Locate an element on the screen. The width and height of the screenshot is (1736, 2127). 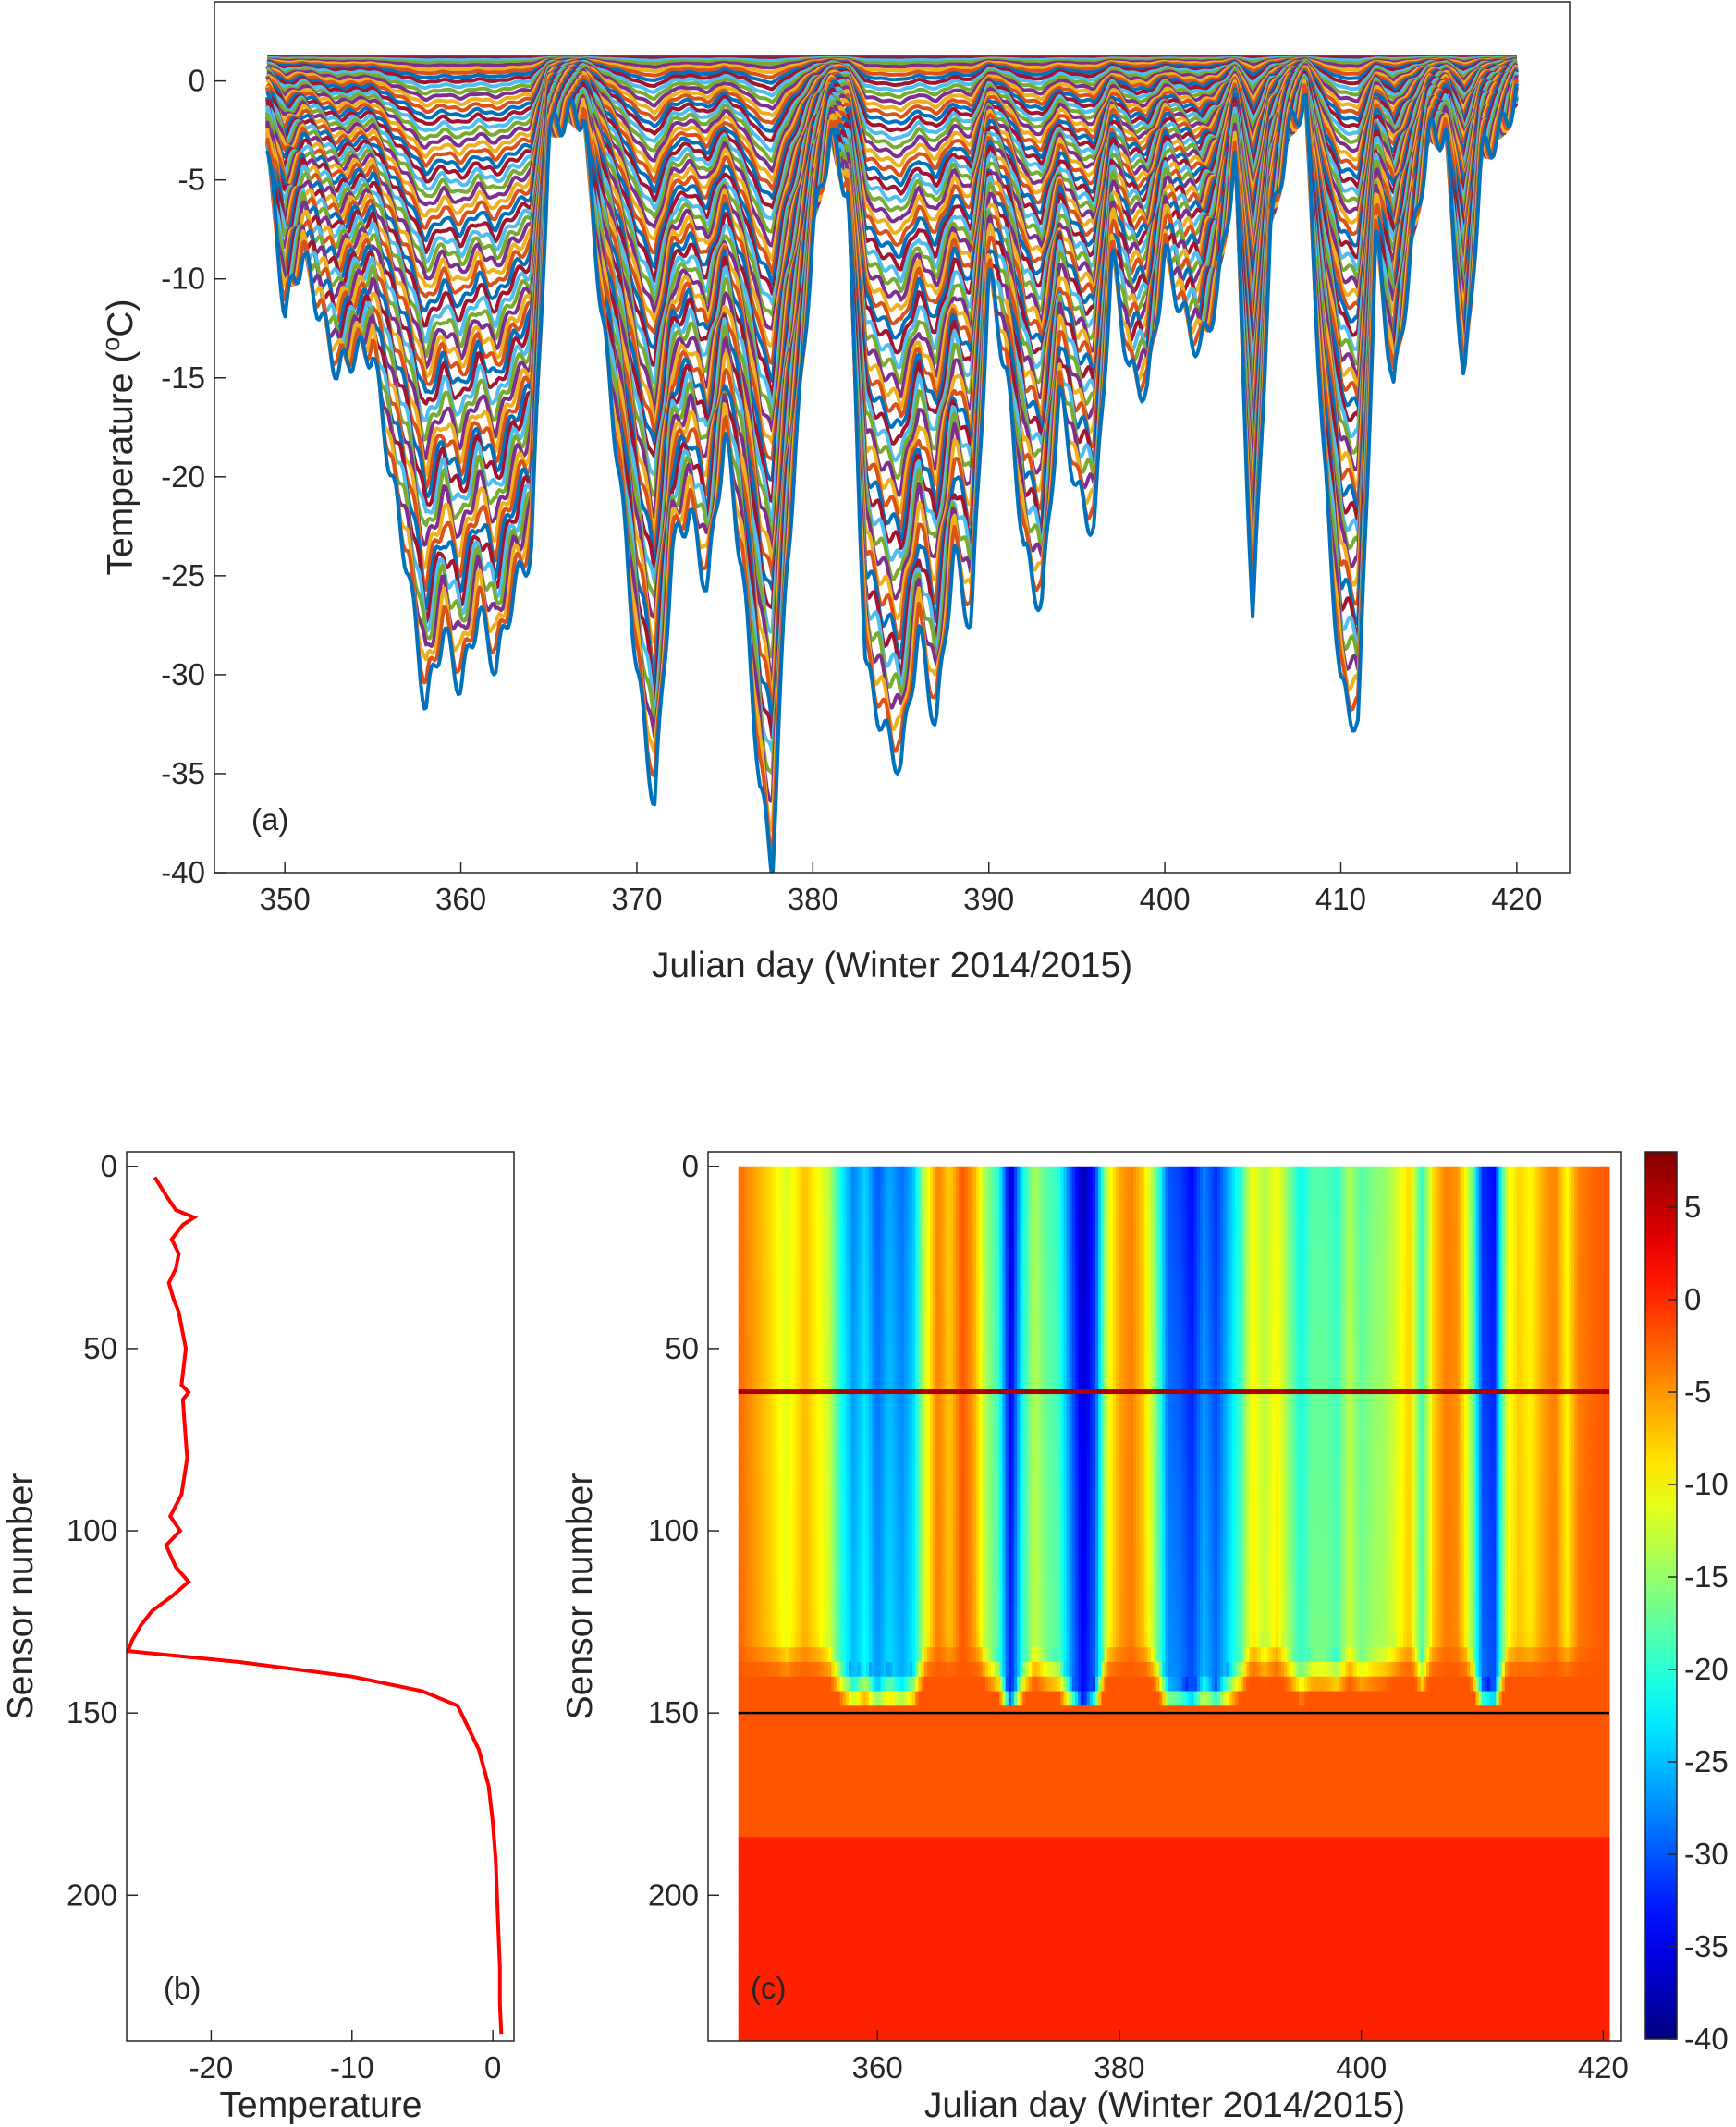
panel-a-y-ticks: 0-5-10-15-20-25-30-35-40 is located at coordinates (193, 477).